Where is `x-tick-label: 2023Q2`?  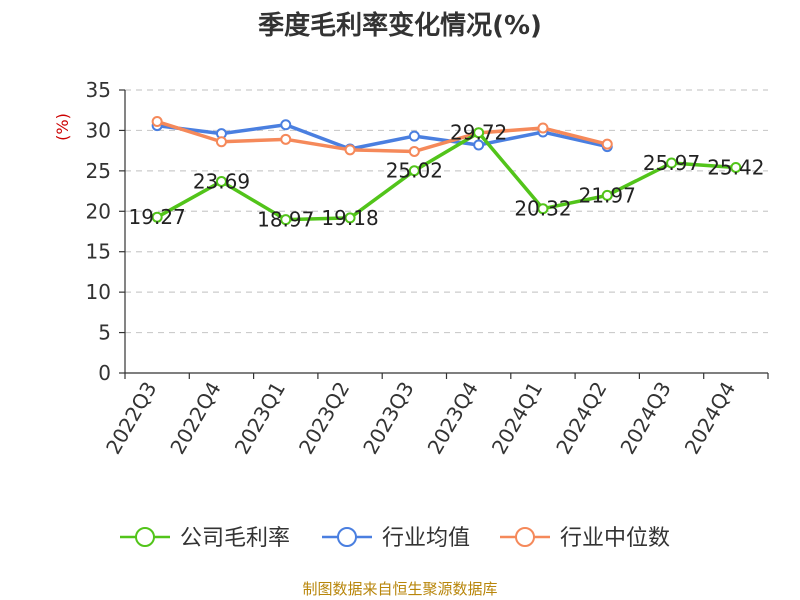 x-tick-label: 2023Q2 is located at coordinates (324, 418).